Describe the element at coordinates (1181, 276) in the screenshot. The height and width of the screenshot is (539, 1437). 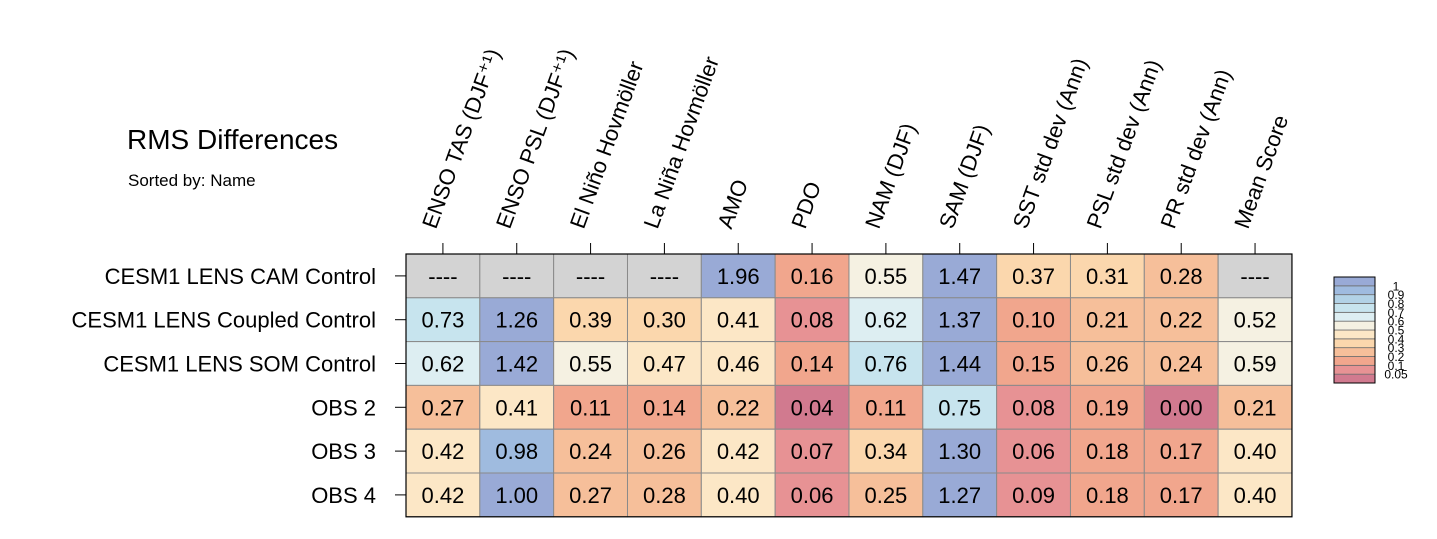
I see `cell-label: 0.28` at that location.